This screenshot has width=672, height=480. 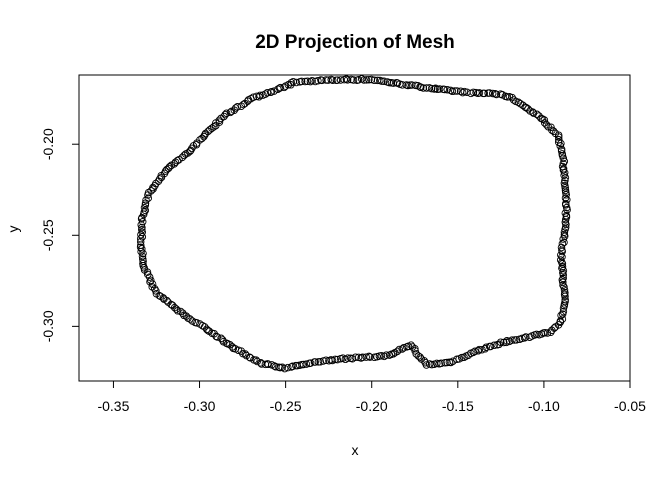 I want to click on x-axis: -0.35 -0.30 -0.25 -0.20 -0.15 -0.10 -0.05, so click(x=371, y=397).